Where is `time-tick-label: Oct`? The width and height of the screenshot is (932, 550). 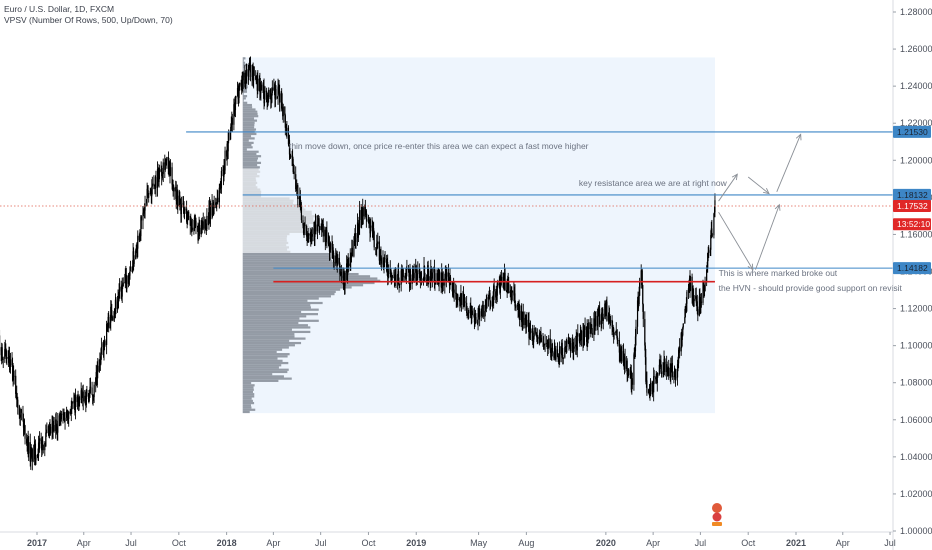
time-tick-label: Oct is located at coordinates (748, 543).